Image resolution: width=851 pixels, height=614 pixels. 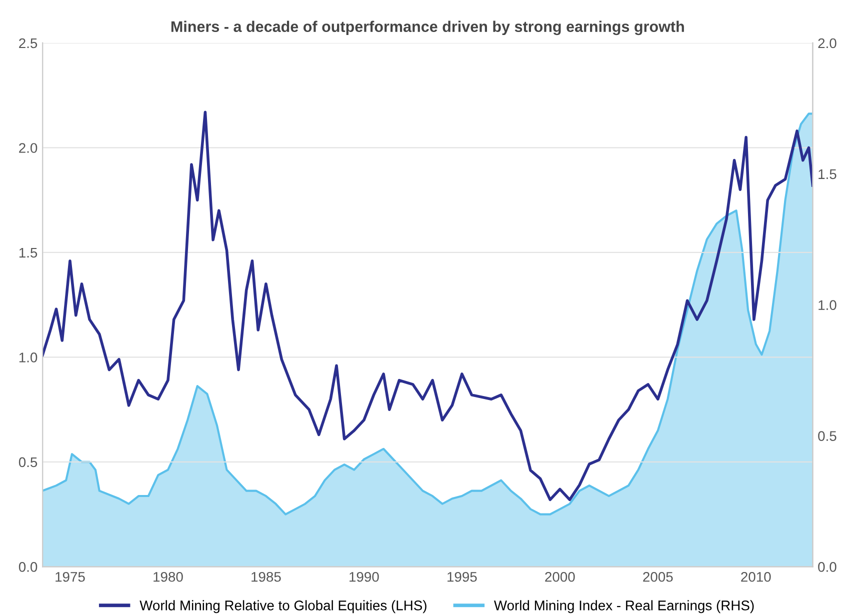 I want to click on y2-tick-label: 0.0, so click(x=827, y=567).